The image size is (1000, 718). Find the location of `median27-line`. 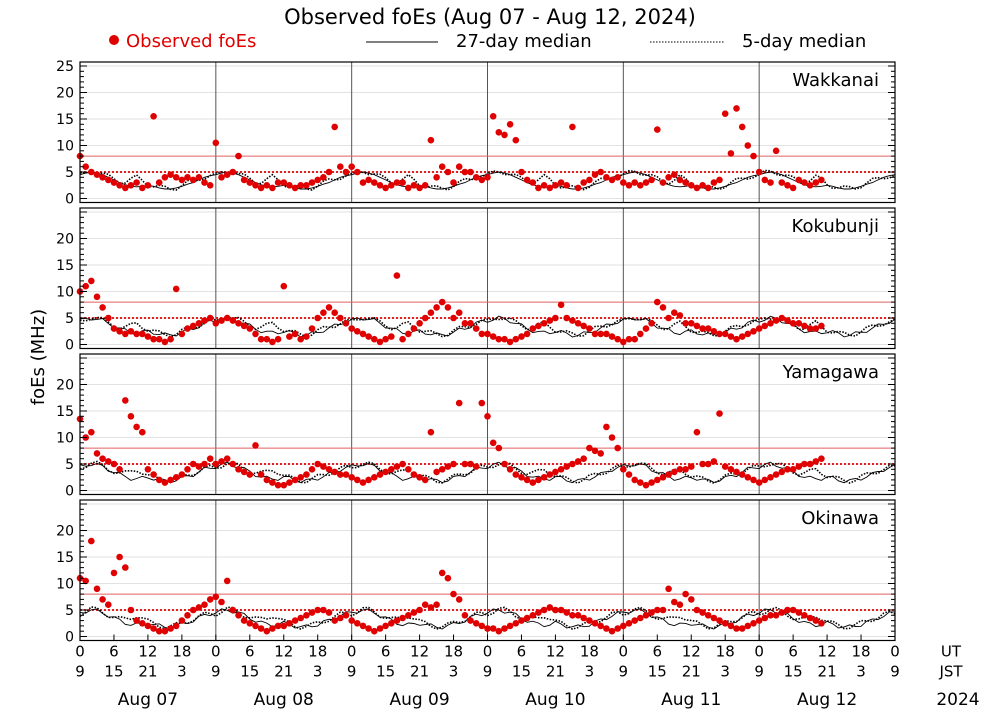

median27-line is located at coordinates (487, 619).